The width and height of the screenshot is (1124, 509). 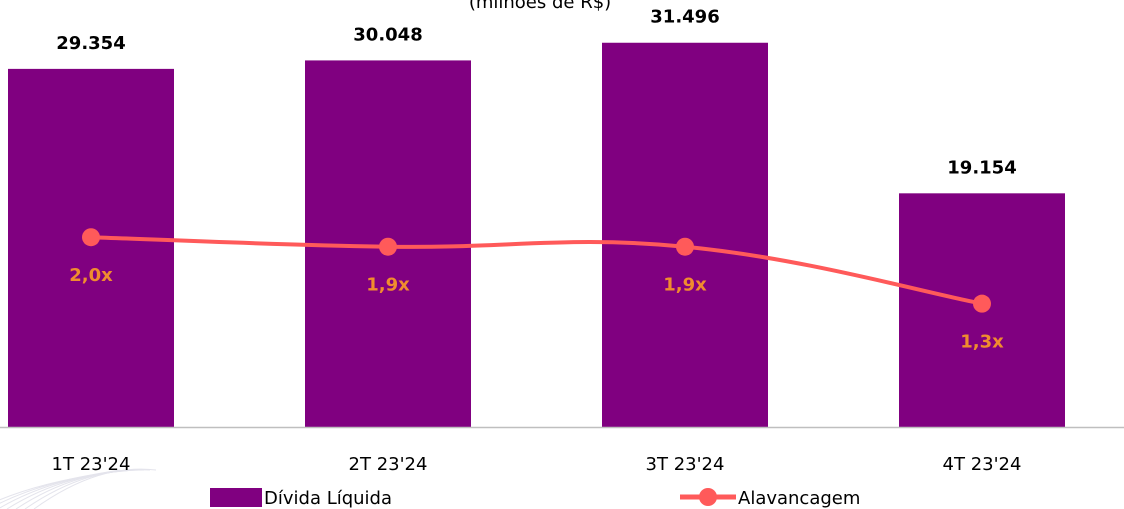 What do you see at coordinates (799, 498) in the screenshot?
I see `legend-label-line: Alavancagem` at bounding box center [799, 498].